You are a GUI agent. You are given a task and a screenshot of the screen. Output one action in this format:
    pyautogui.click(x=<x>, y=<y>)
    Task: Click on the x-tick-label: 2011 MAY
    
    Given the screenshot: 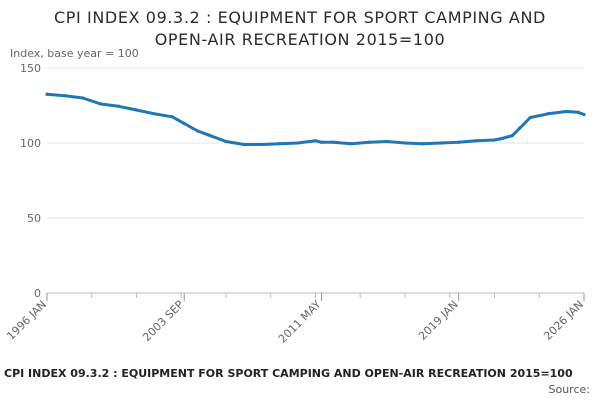 What is the action you would take?
    pyautogui.click(x=300, y=322)
    